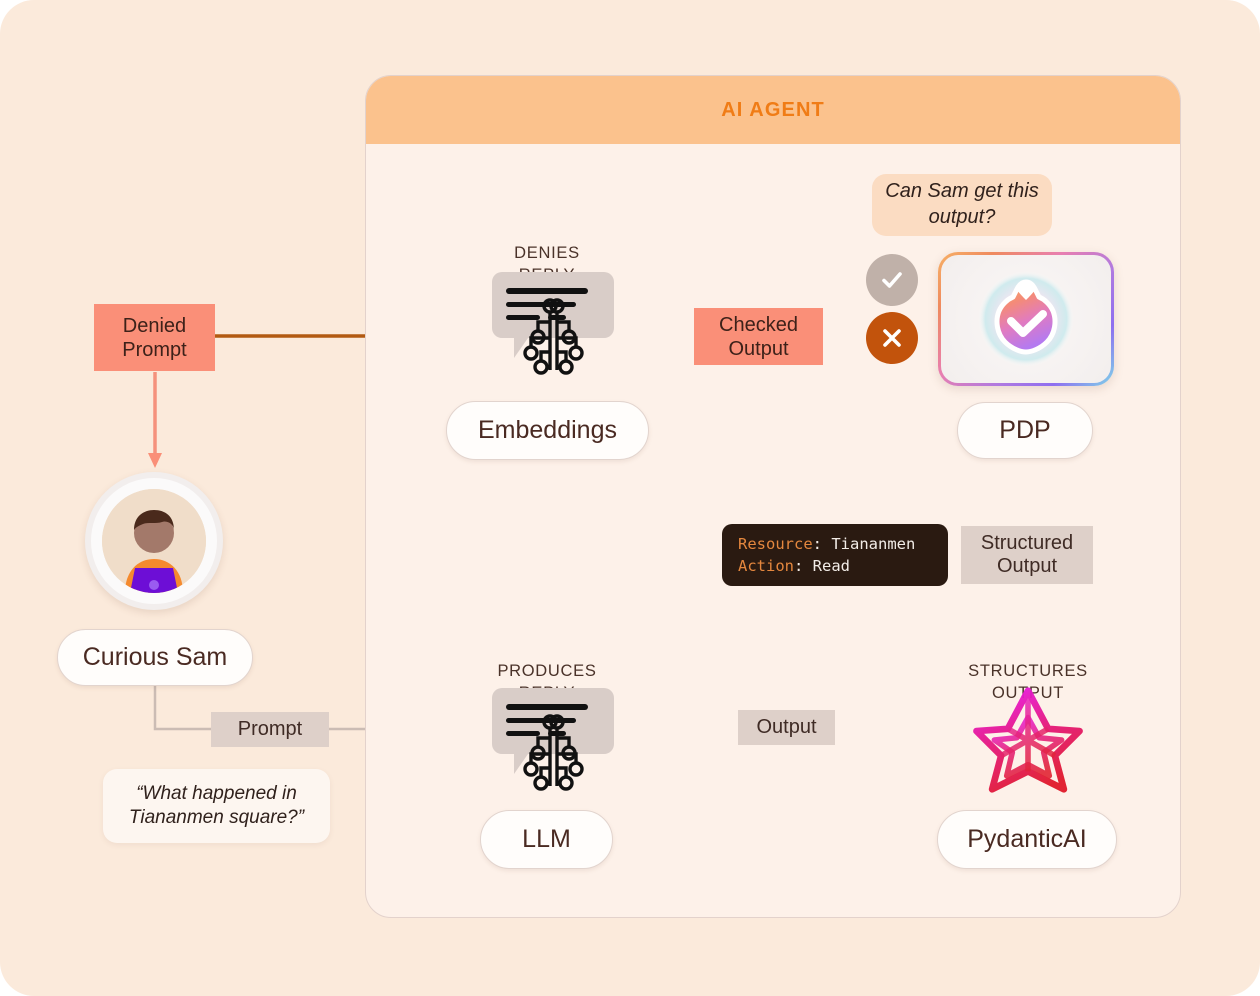  I want to click on llm-pill-label: LLM, so click(546, 839).